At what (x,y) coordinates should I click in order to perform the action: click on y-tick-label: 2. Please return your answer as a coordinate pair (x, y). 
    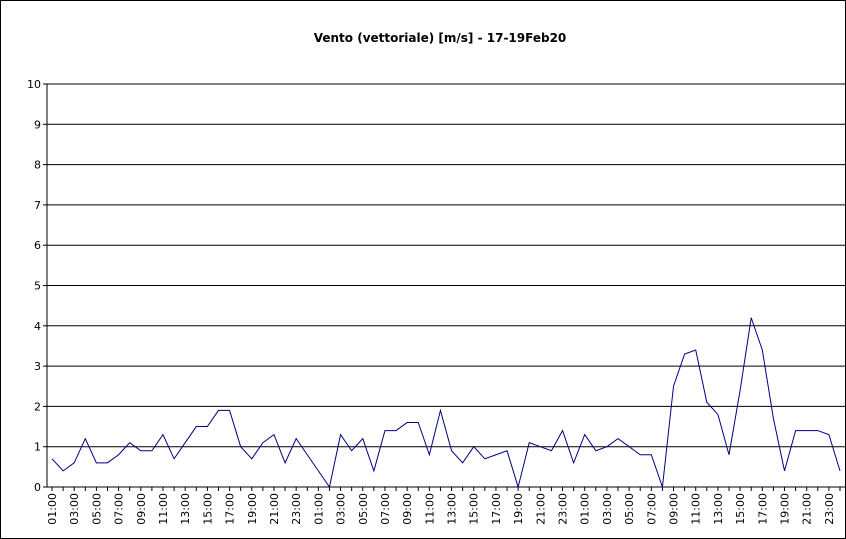
    Looking at the image, I should click on (37, 406).